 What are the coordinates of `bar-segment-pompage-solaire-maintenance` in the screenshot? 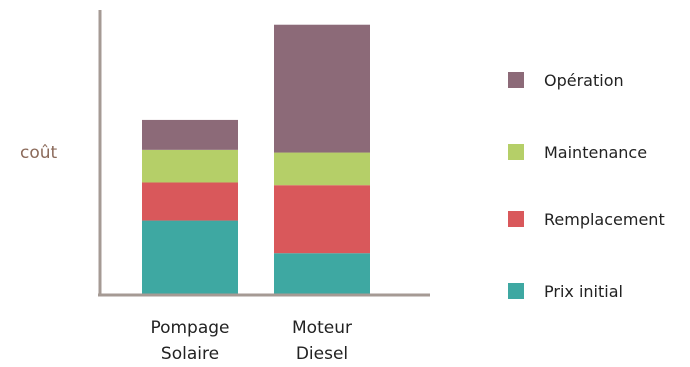 It's located at (190, 166).